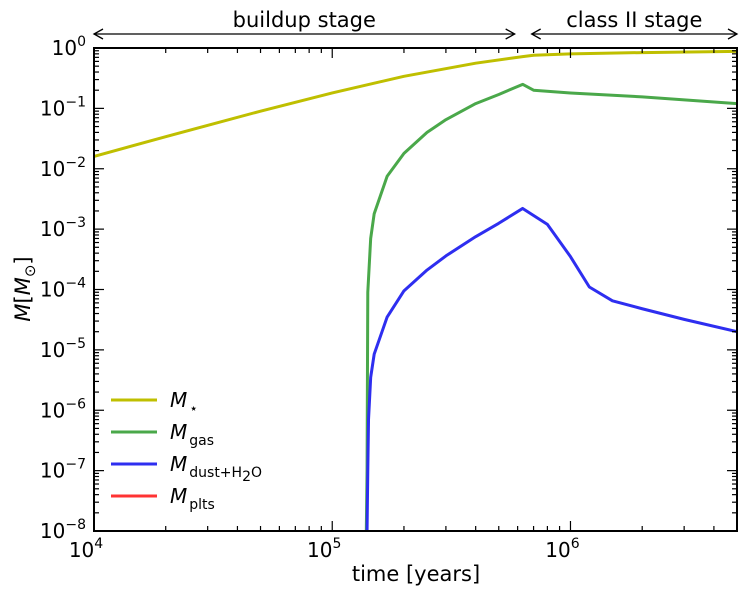  I want to click on legend-entry-sub: dust+H, so click(215, 473).